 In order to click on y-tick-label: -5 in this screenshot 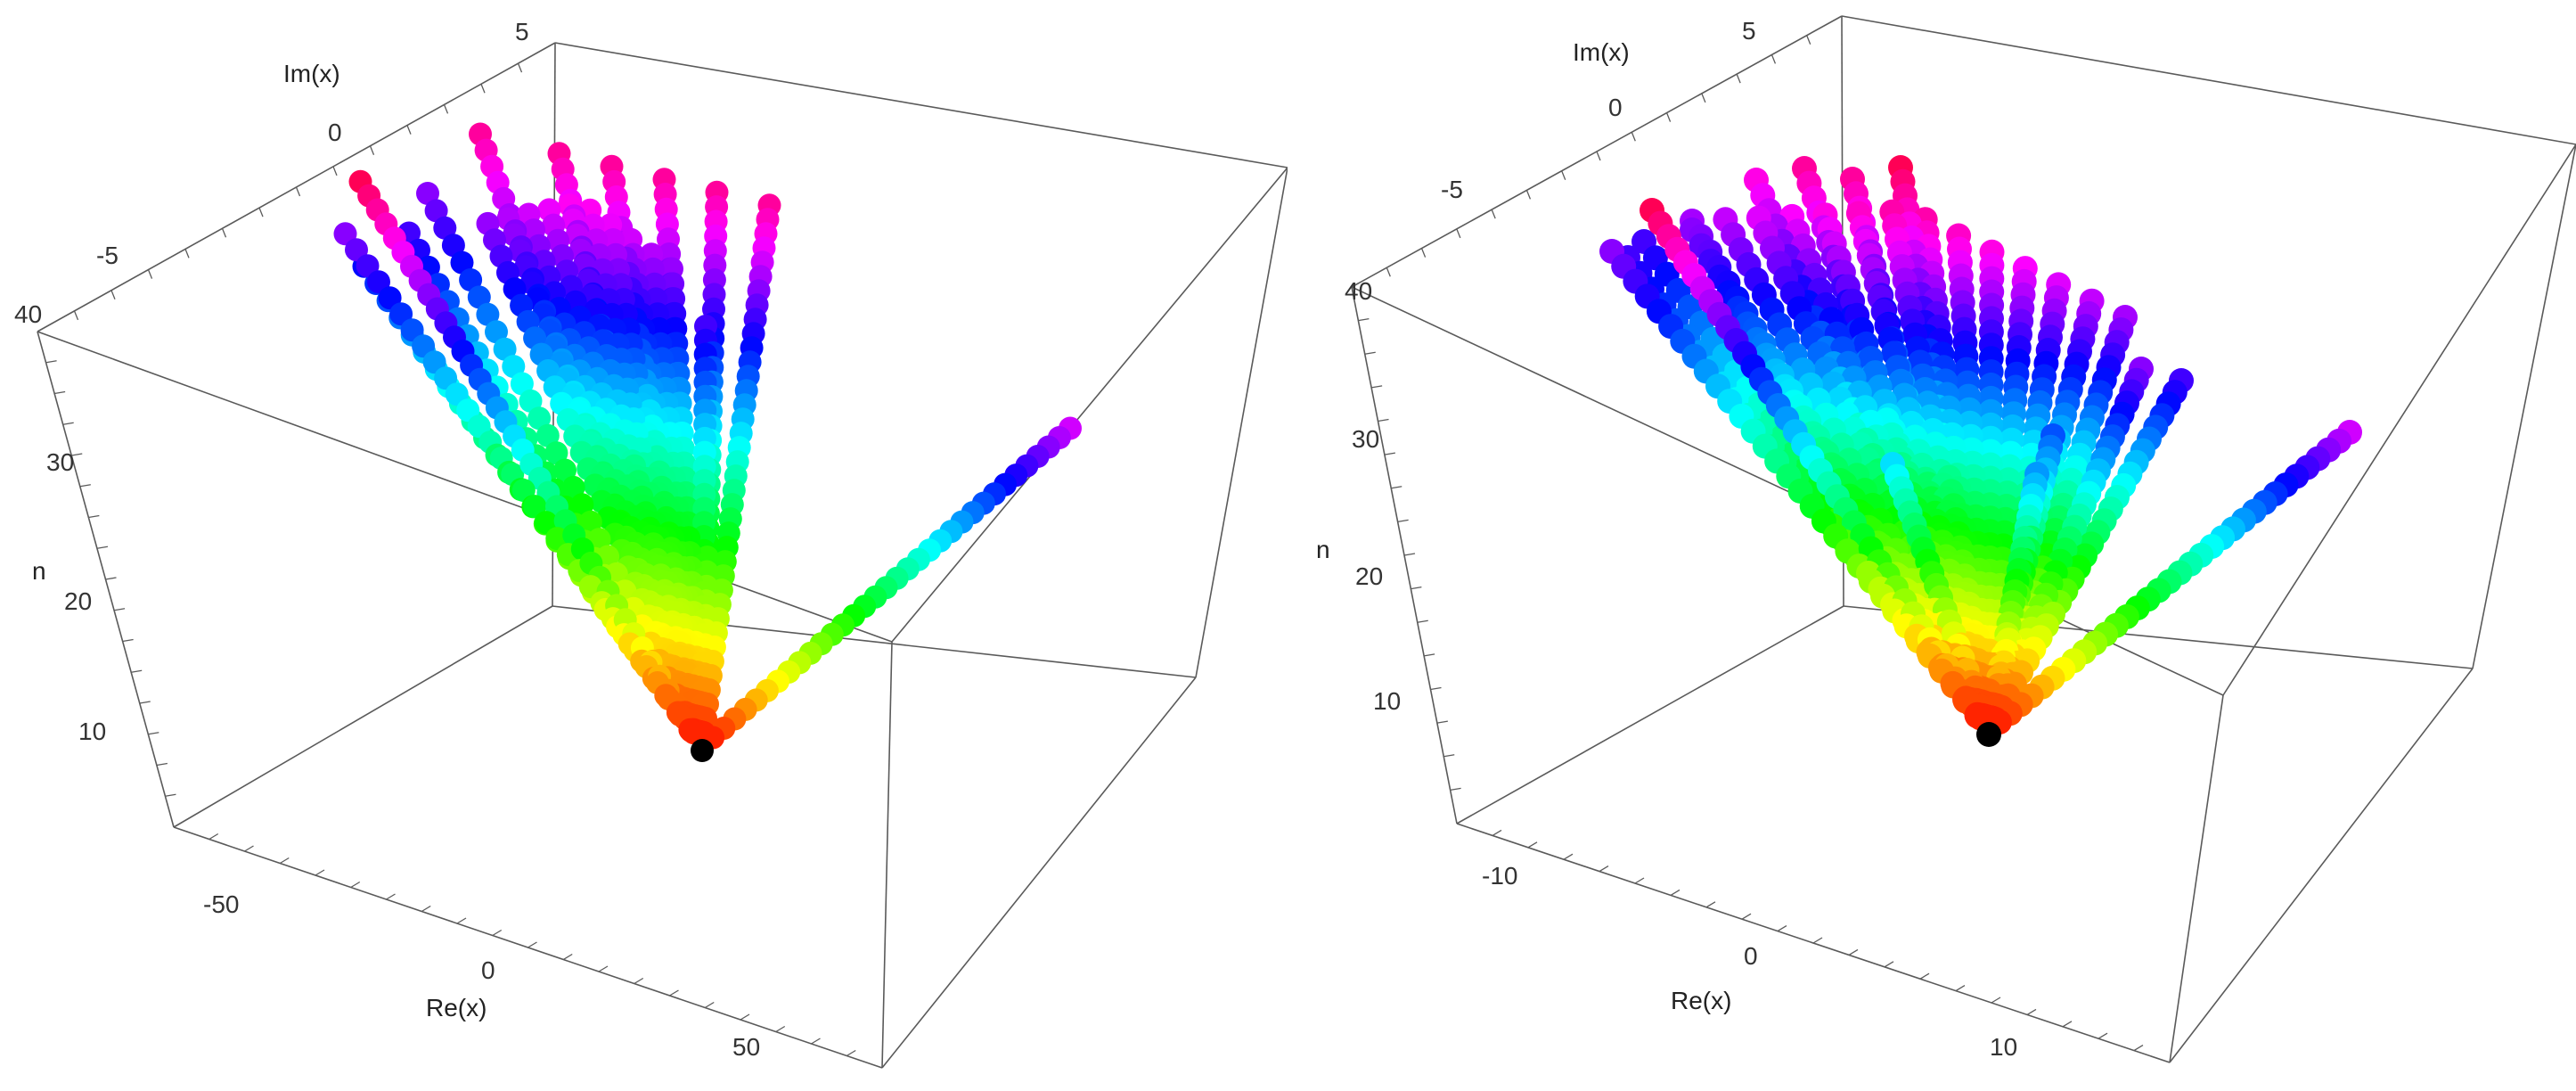, I will do `click(107, 255)`.